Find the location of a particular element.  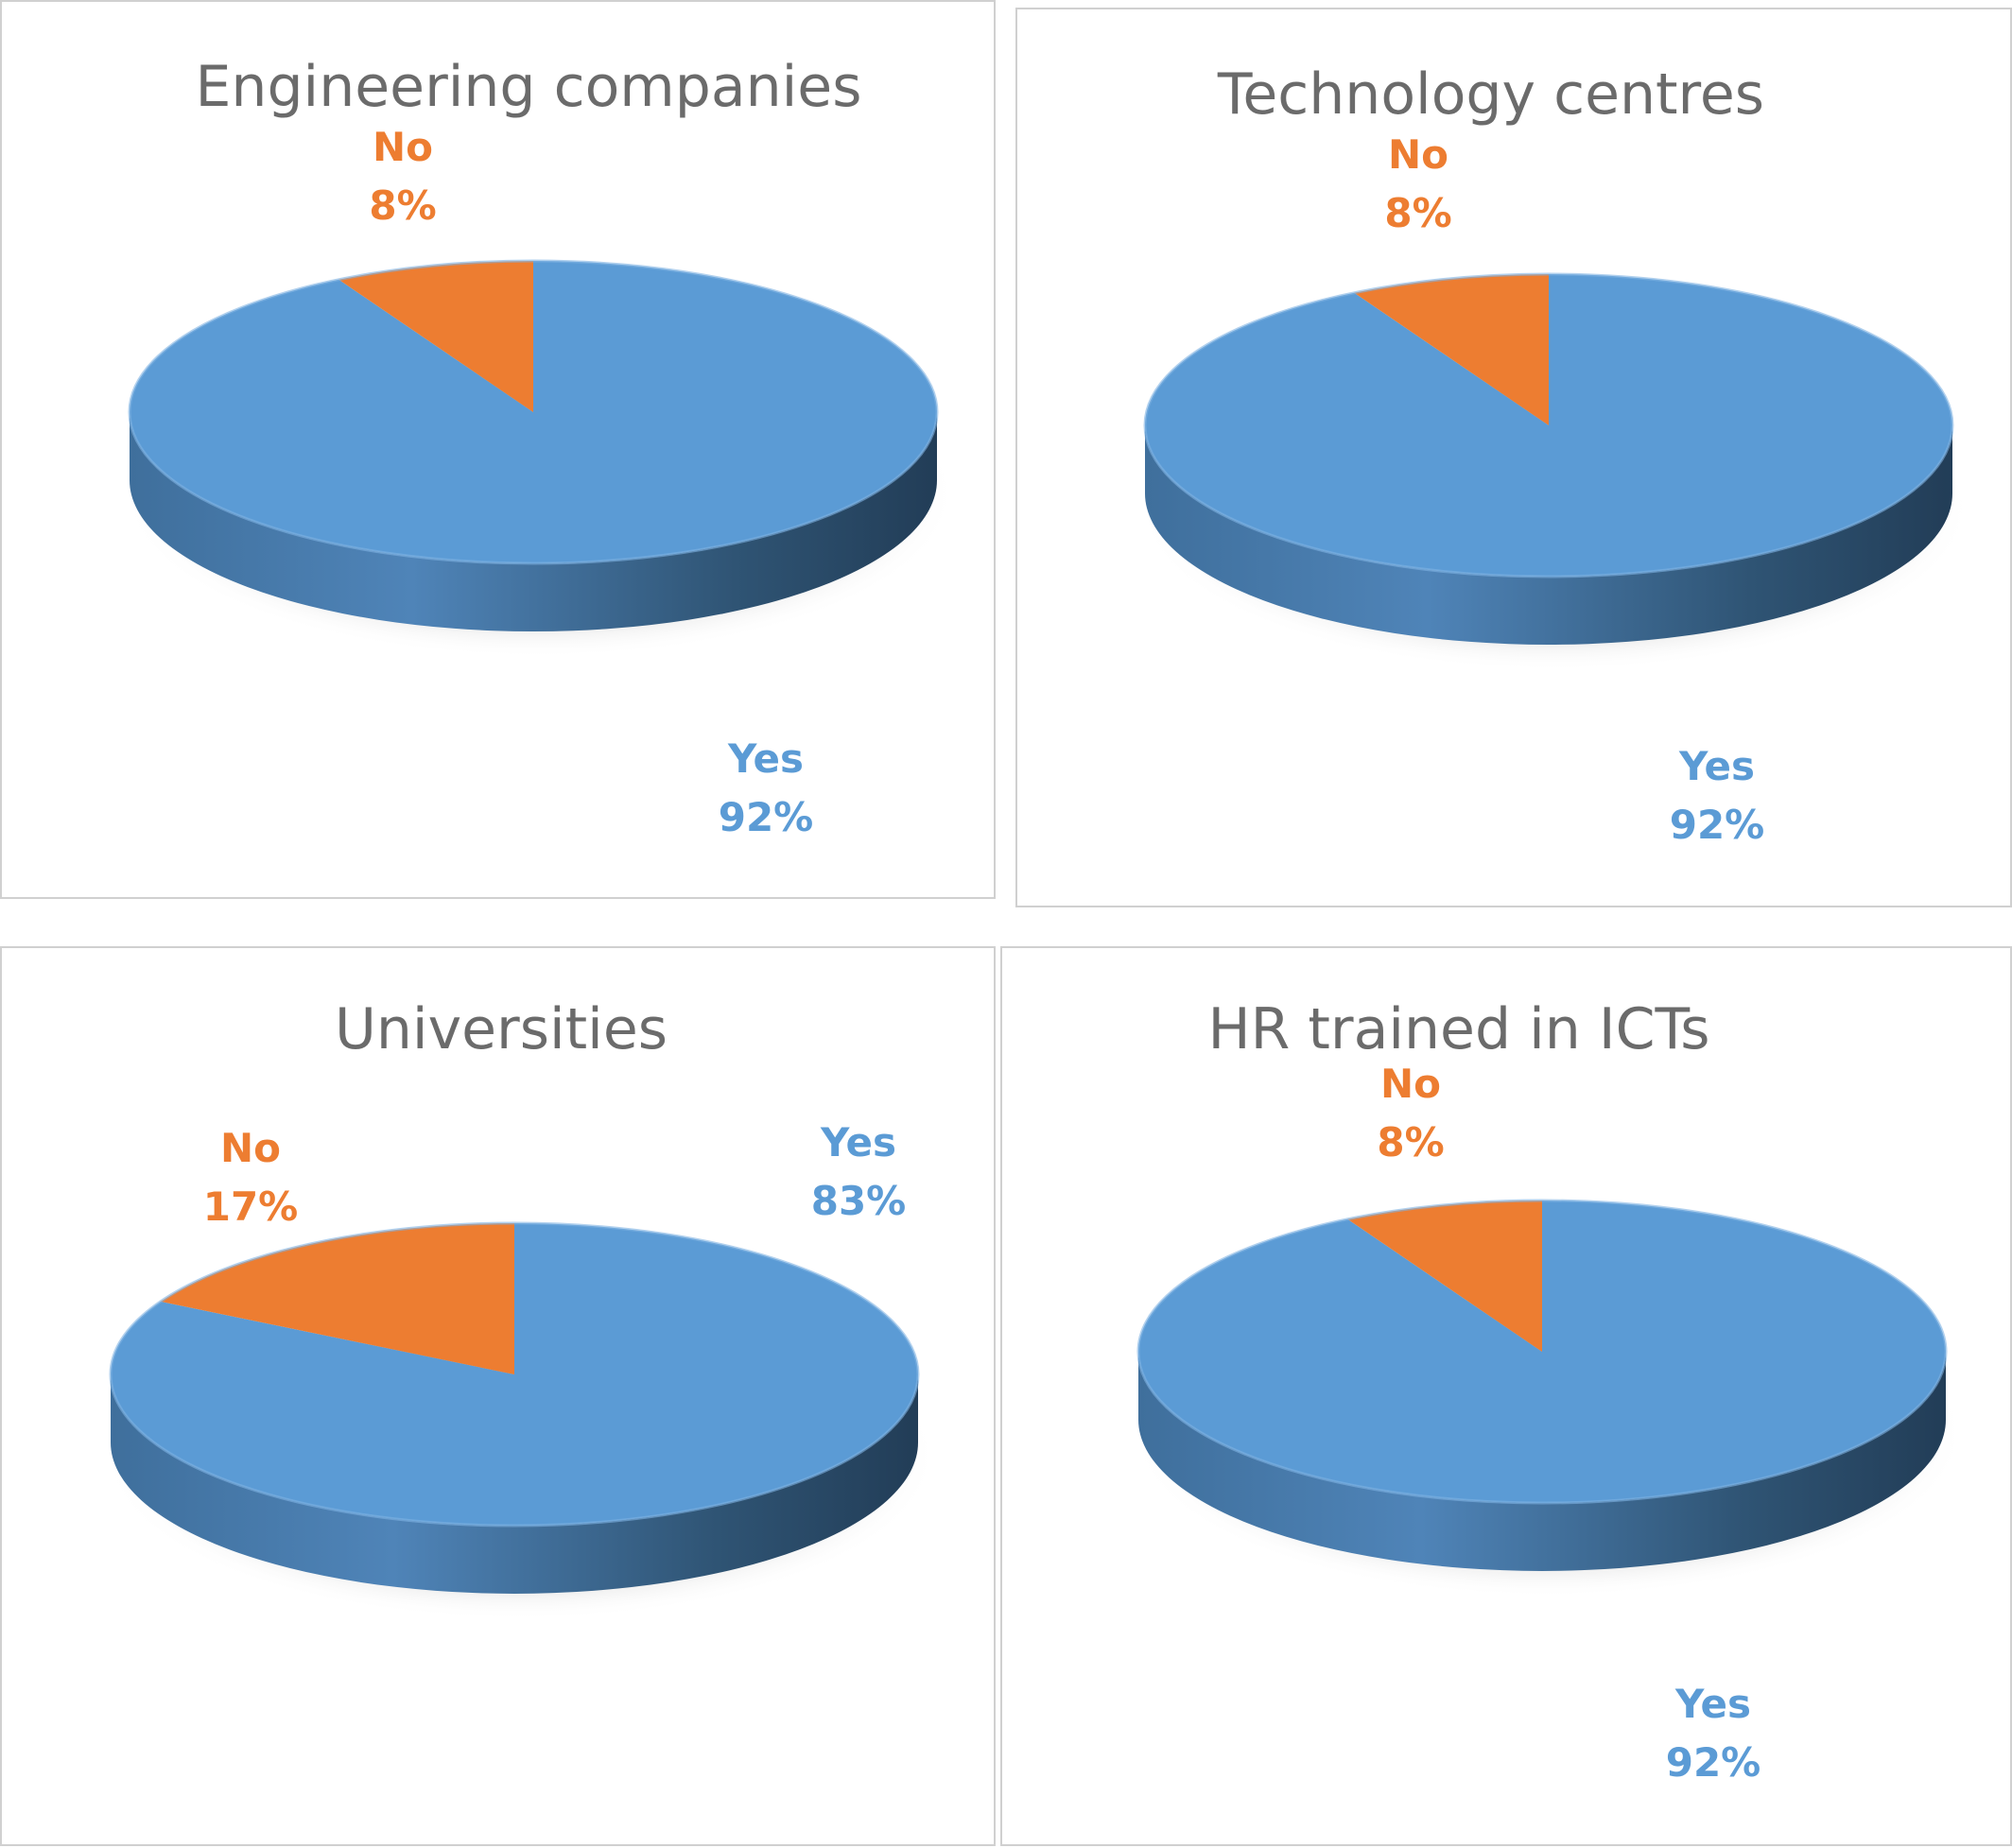

chart-title: HR trained in ICTs is located at coordinates (1459, 1029).